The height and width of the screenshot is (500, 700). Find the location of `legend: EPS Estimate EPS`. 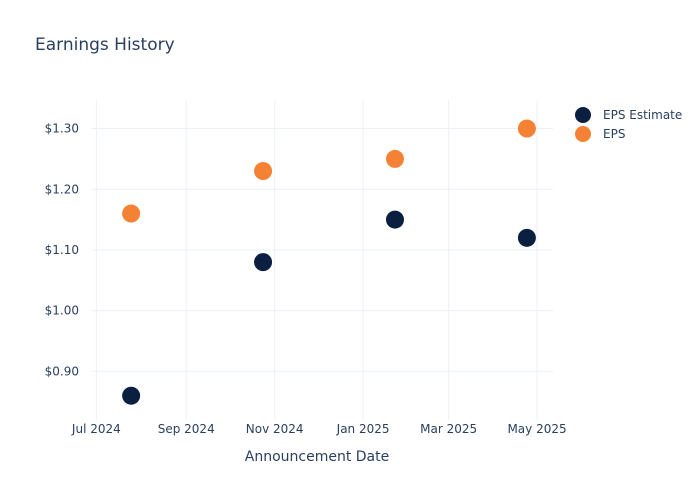

legend: EPS Estimate EPS is located at coordinates (628, 124).